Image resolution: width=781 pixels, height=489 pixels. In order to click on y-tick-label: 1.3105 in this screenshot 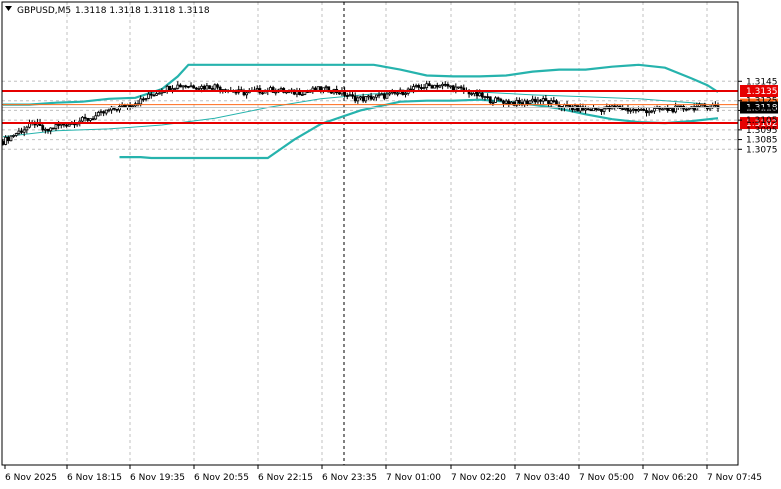, I will do `click(762, 121)`.